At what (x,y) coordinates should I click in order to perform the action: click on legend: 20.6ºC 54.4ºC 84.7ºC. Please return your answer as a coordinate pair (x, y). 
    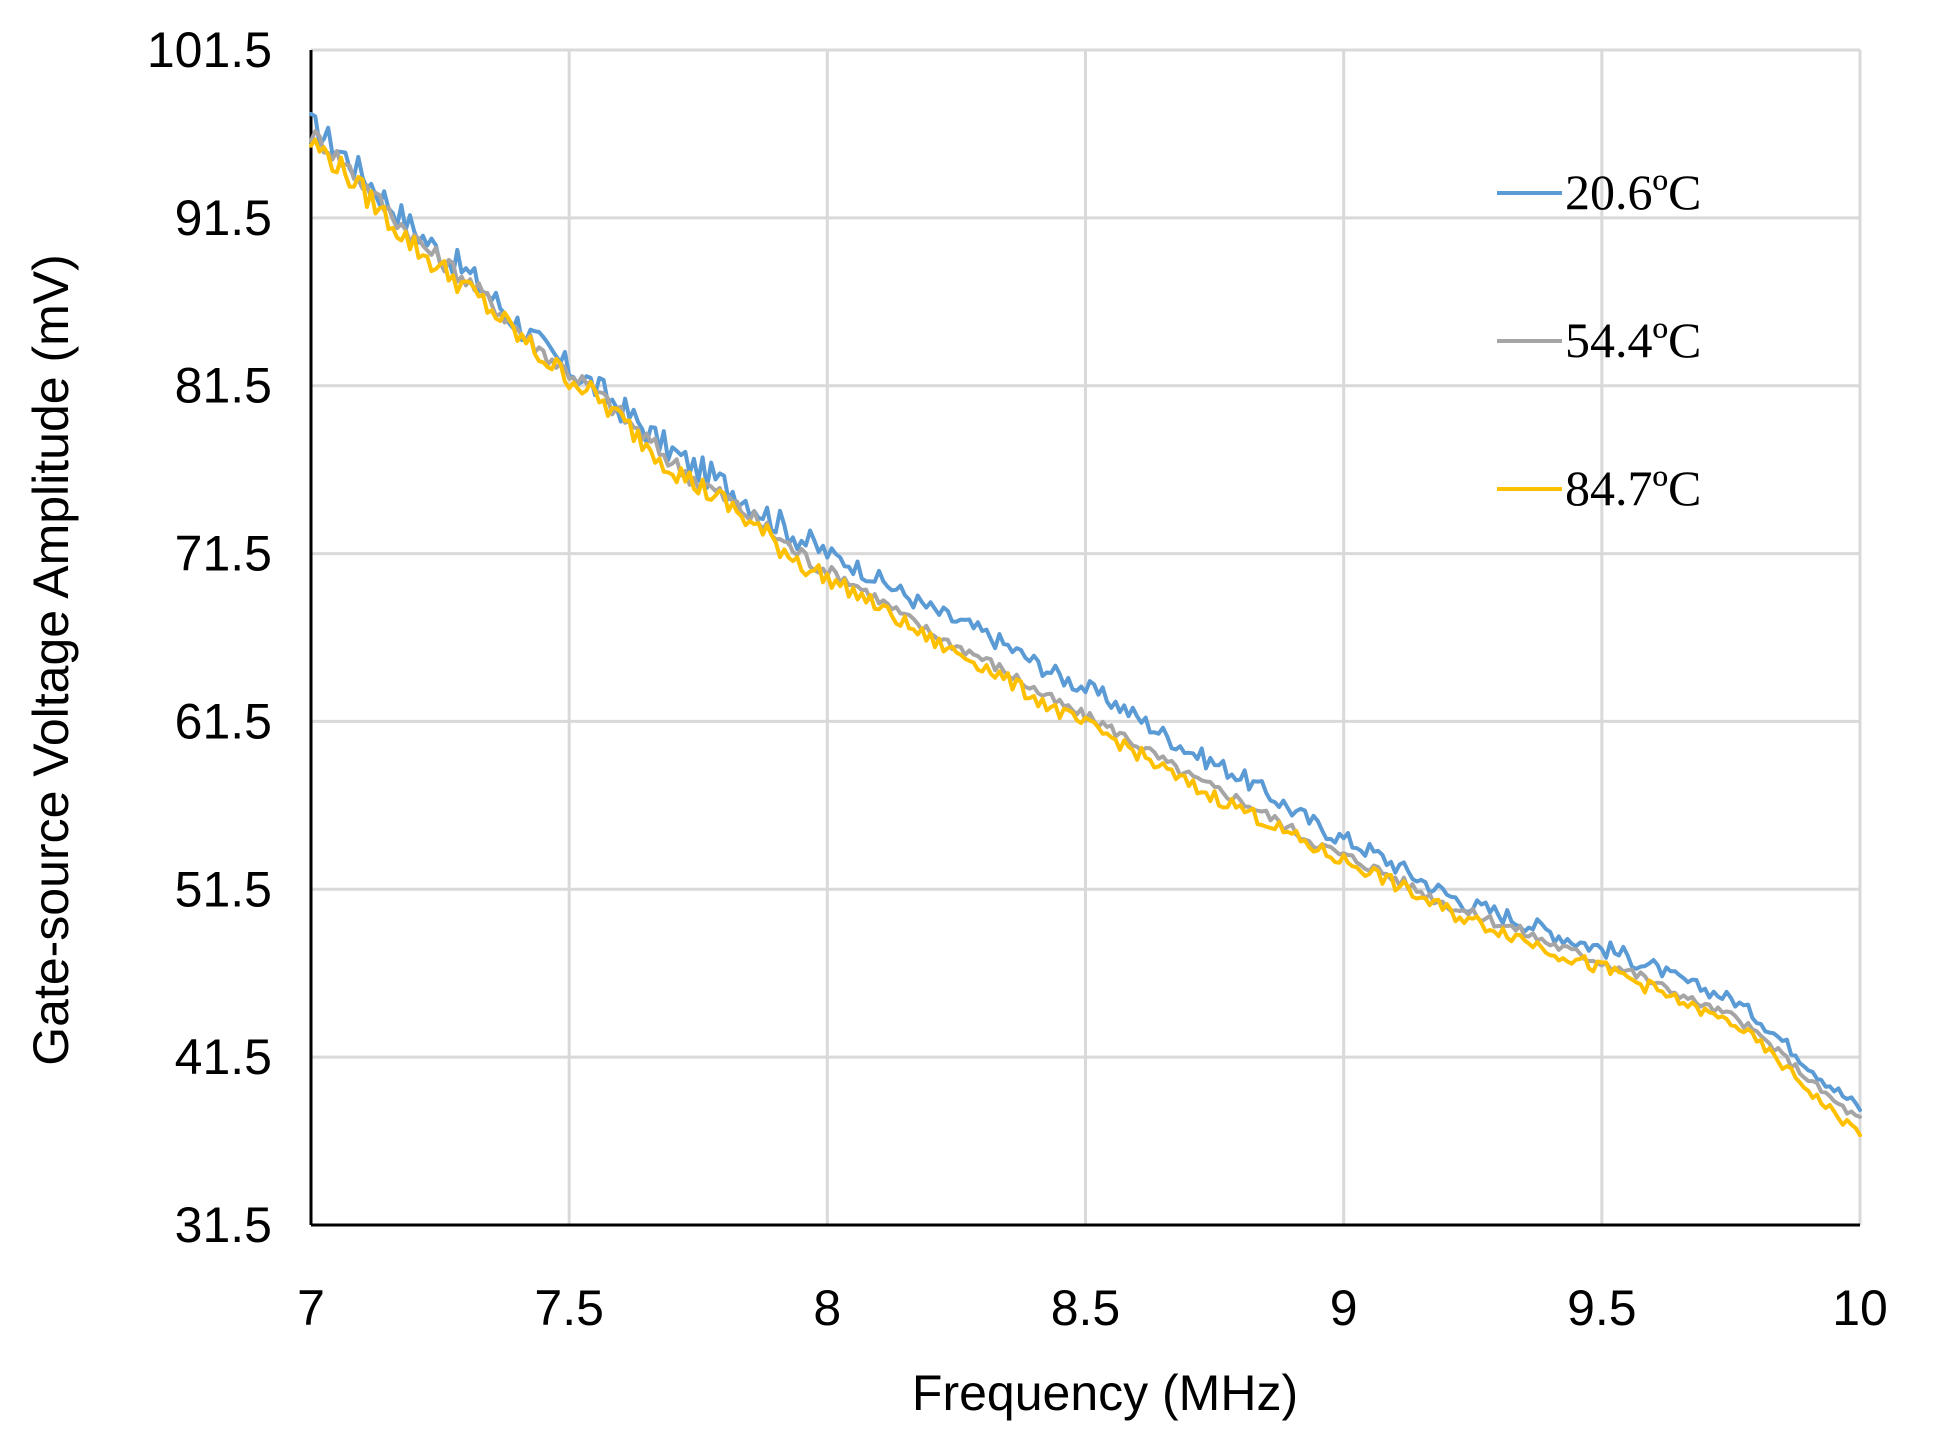
    Looking at the image, I should click on (1599, 340).